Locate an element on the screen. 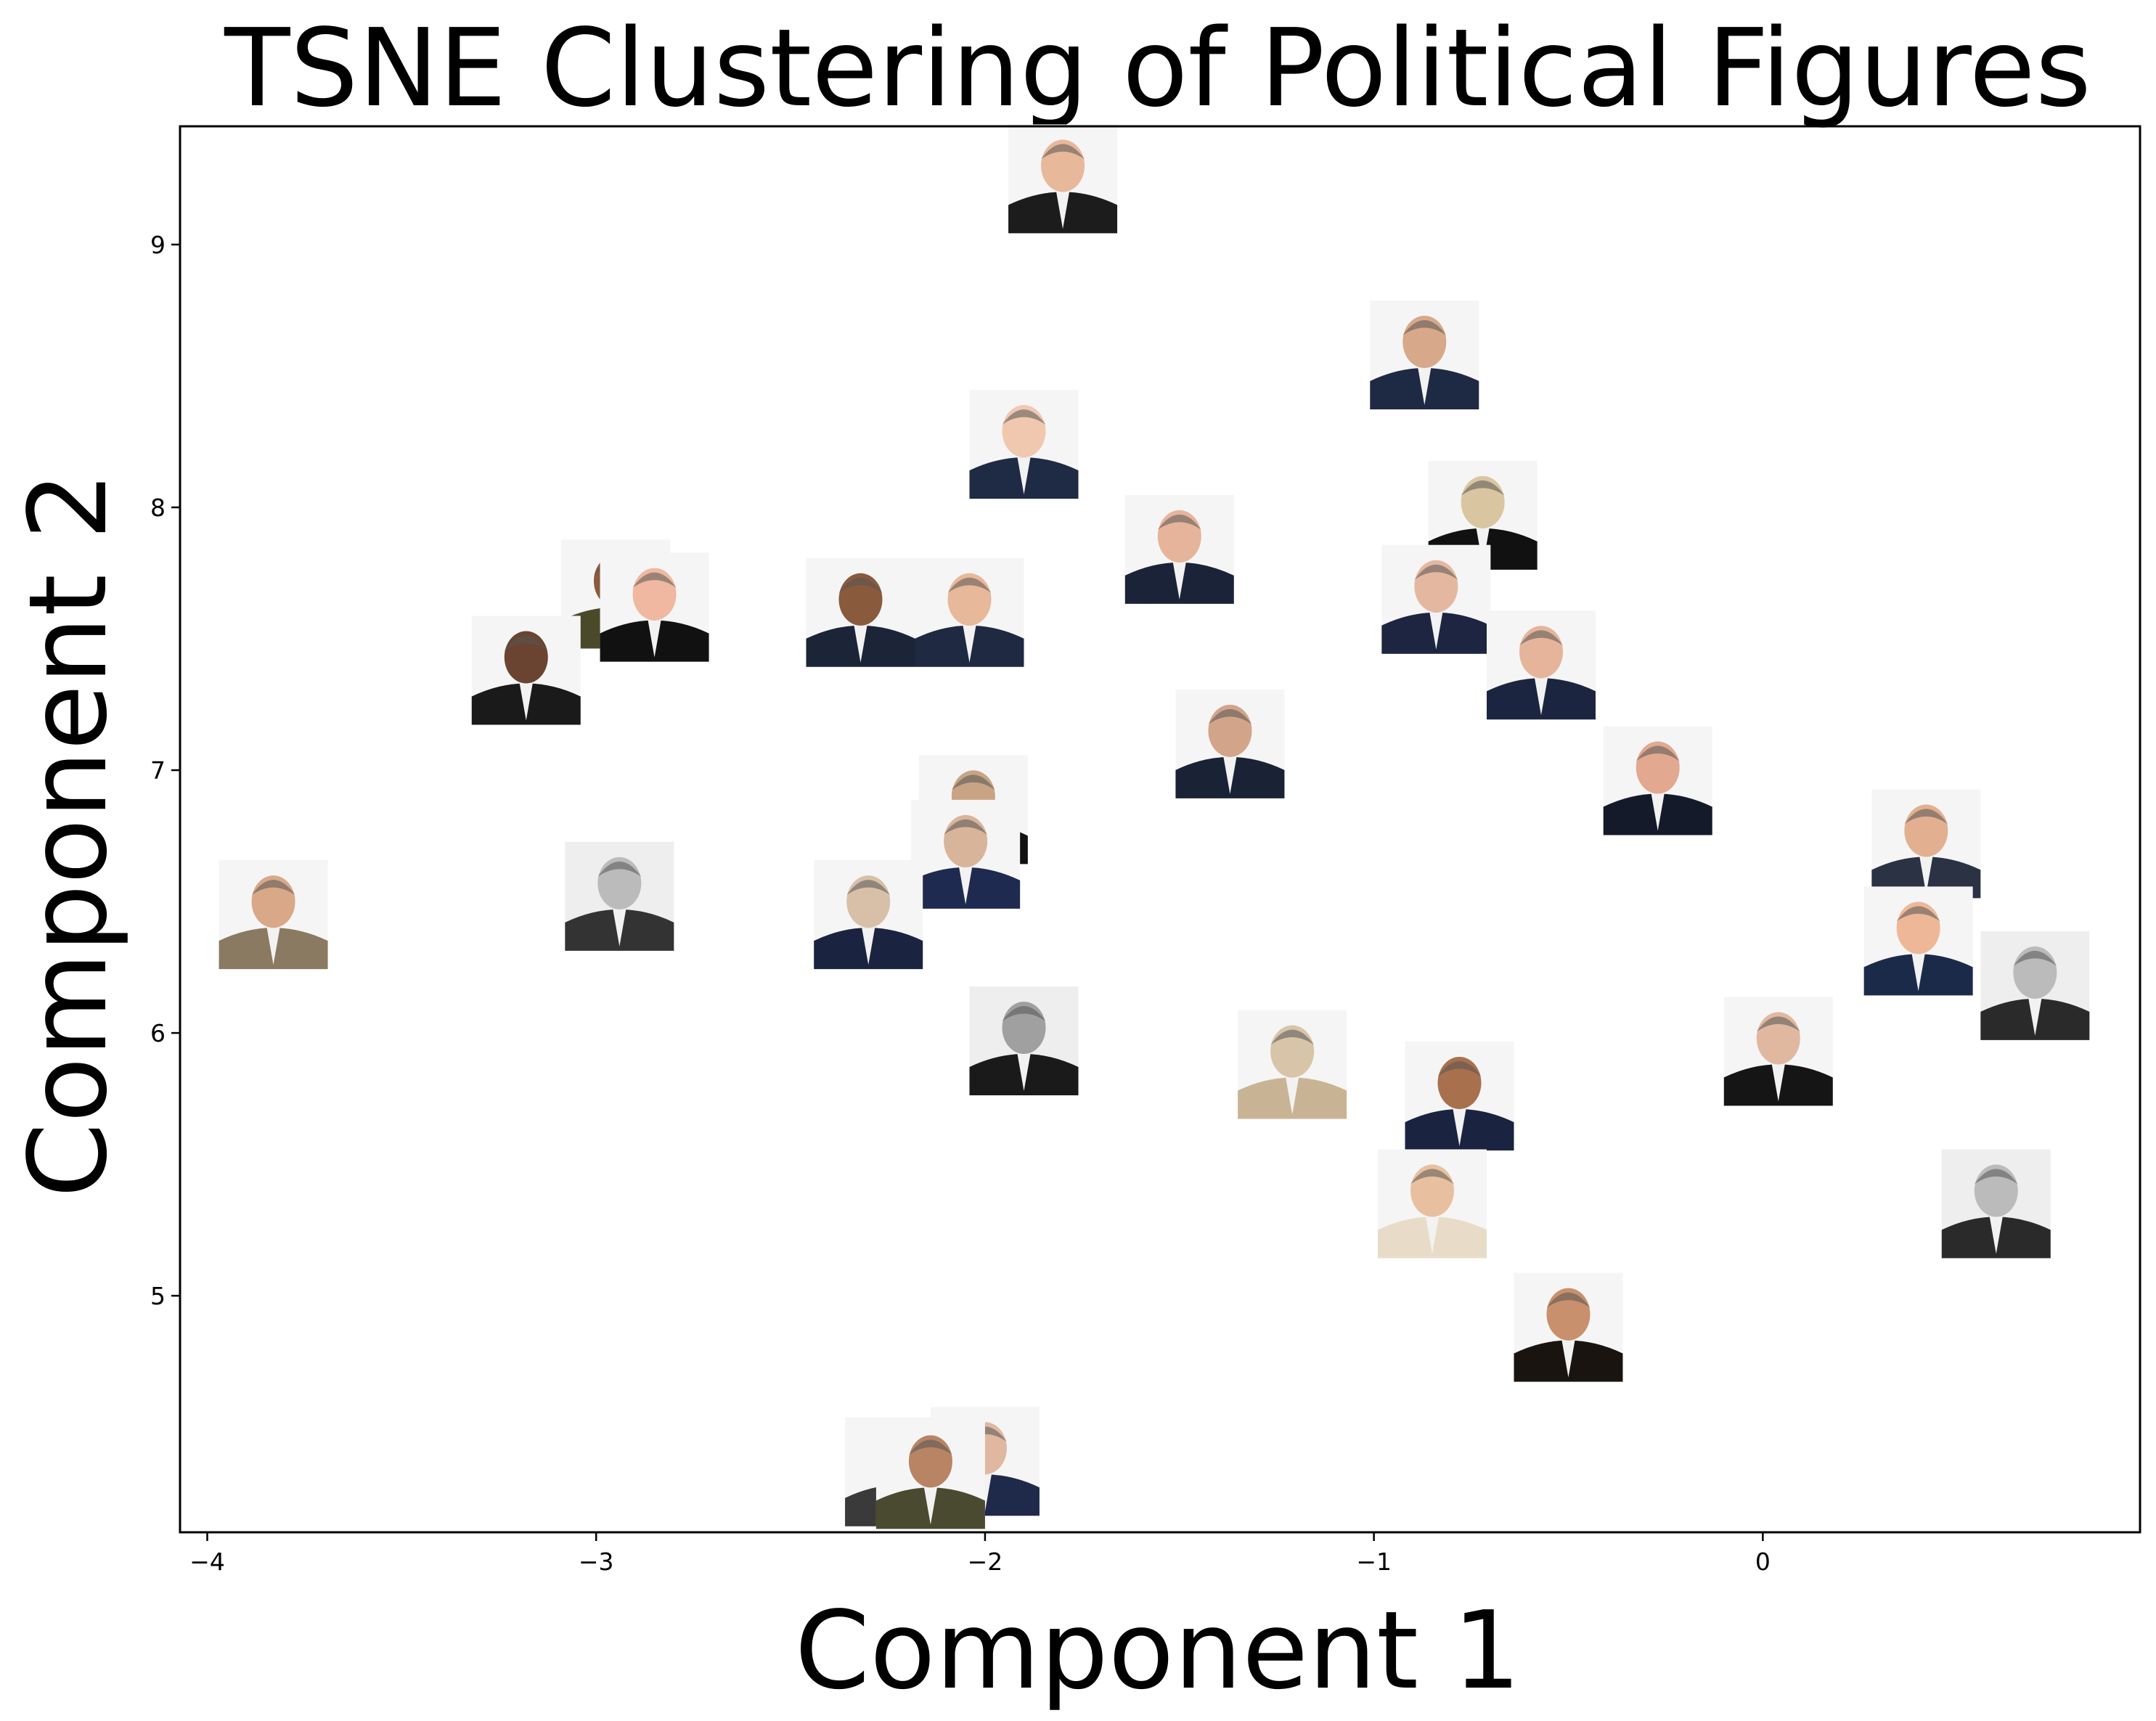 The image size is (2156, 1721). x-axis-label: Component 1 is located at coordinates (1158, 1651).